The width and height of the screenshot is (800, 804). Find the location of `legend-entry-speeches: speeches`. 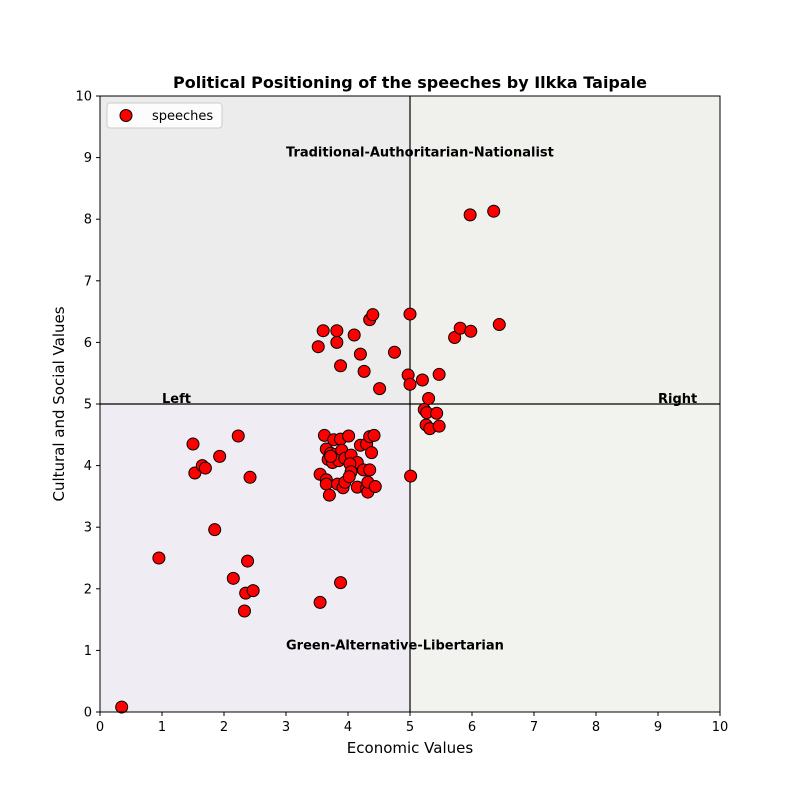

legend-entry-speeches: speeches is located at coordinates (182, 116).